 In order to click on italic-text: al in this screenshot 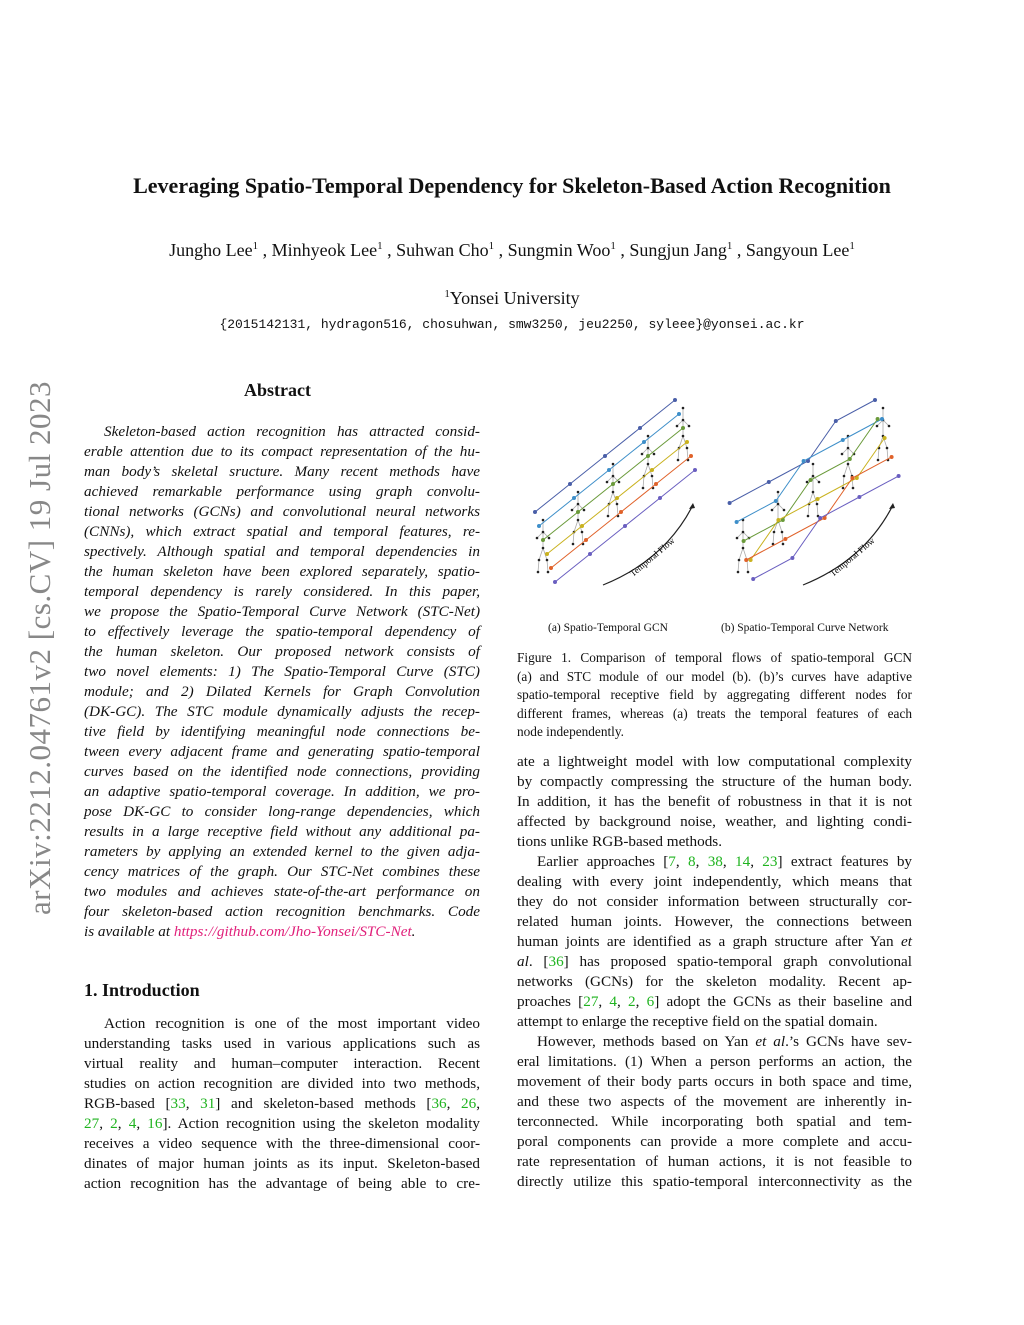, I will do `click(523, 961)`.